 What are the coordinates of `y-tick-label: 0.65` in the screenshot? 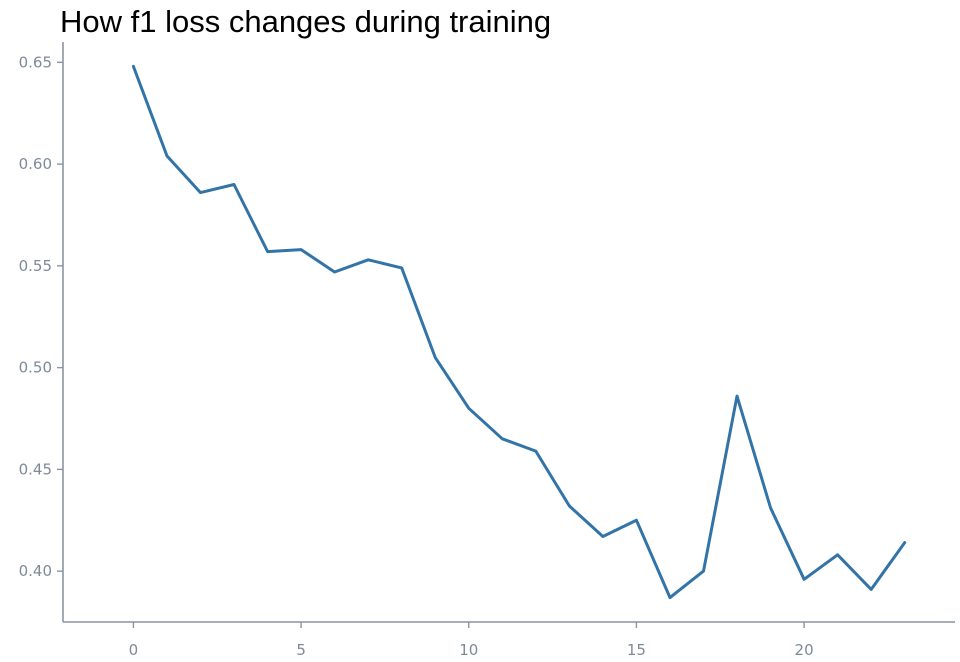 It's located at (35, 62).